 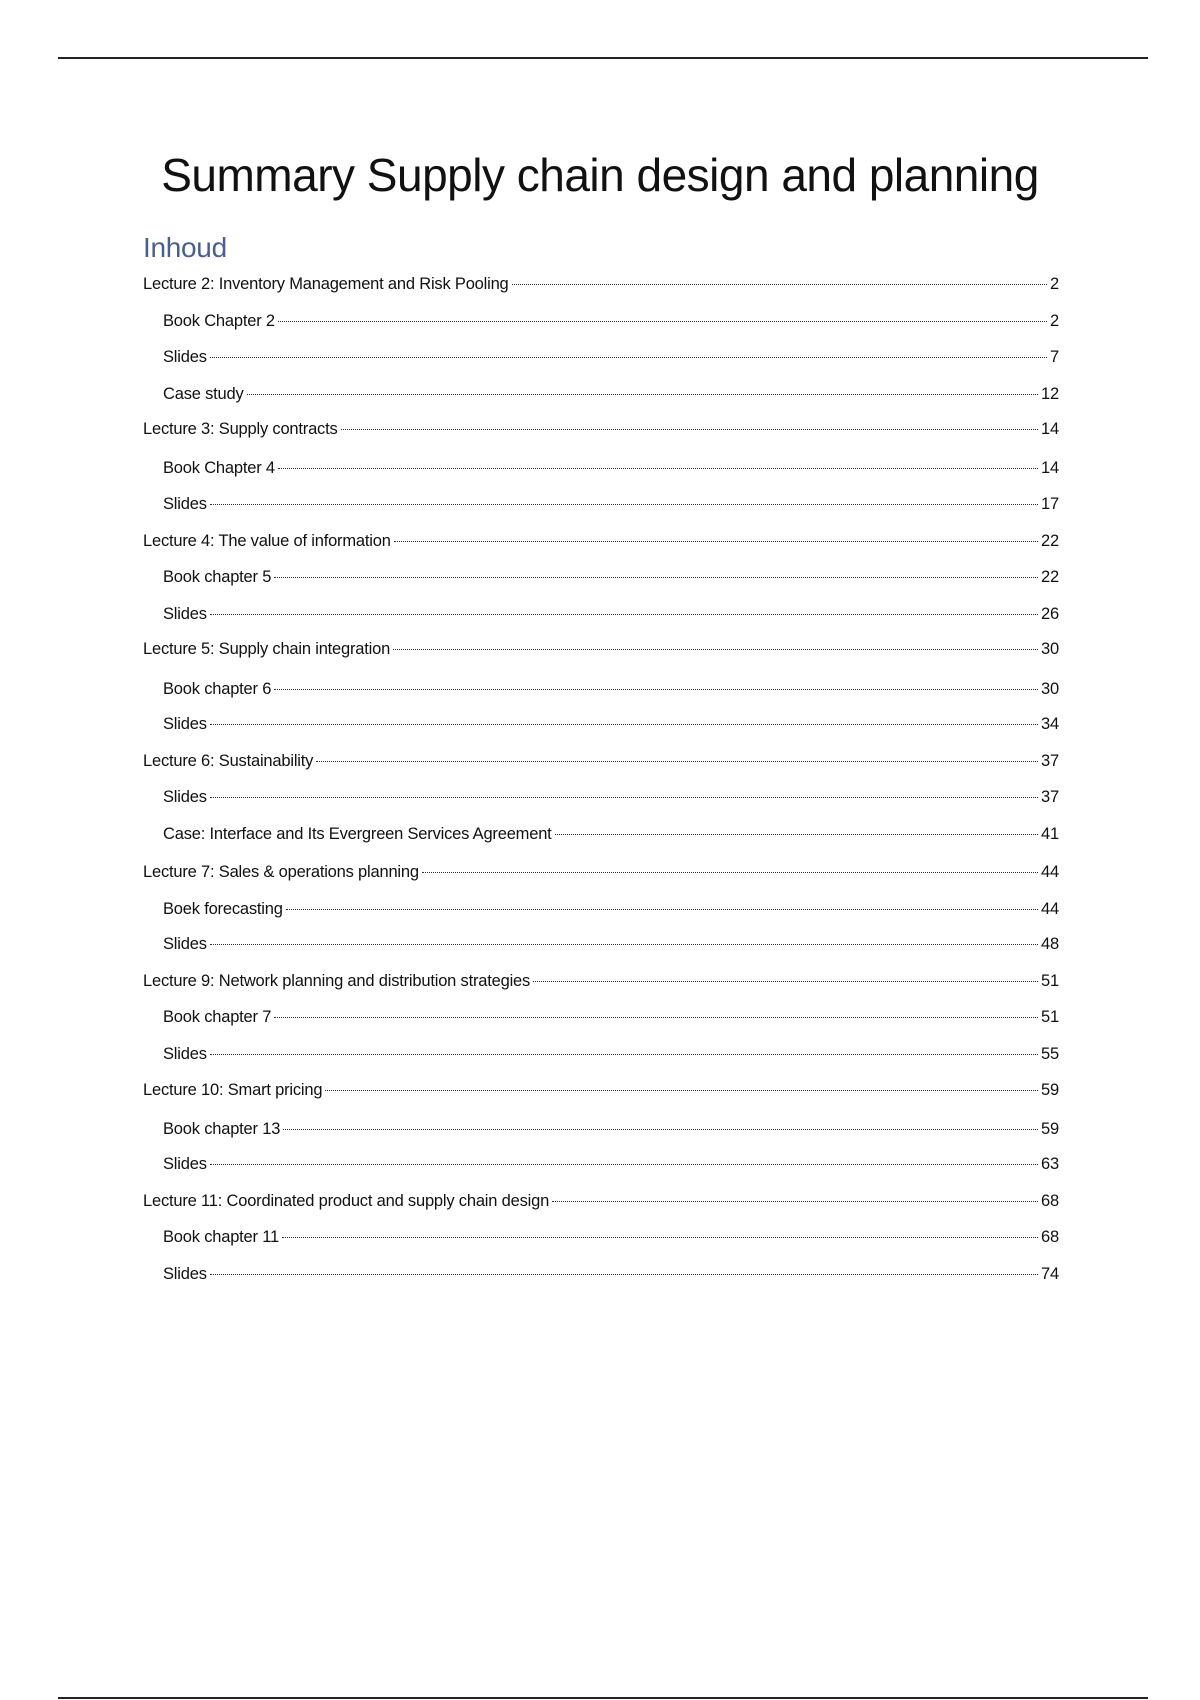 What do you see at coordinates (1050, 1054) in the screenshot?
I see `toc-entry-page: 55` at bounding box center [1050, 1054].